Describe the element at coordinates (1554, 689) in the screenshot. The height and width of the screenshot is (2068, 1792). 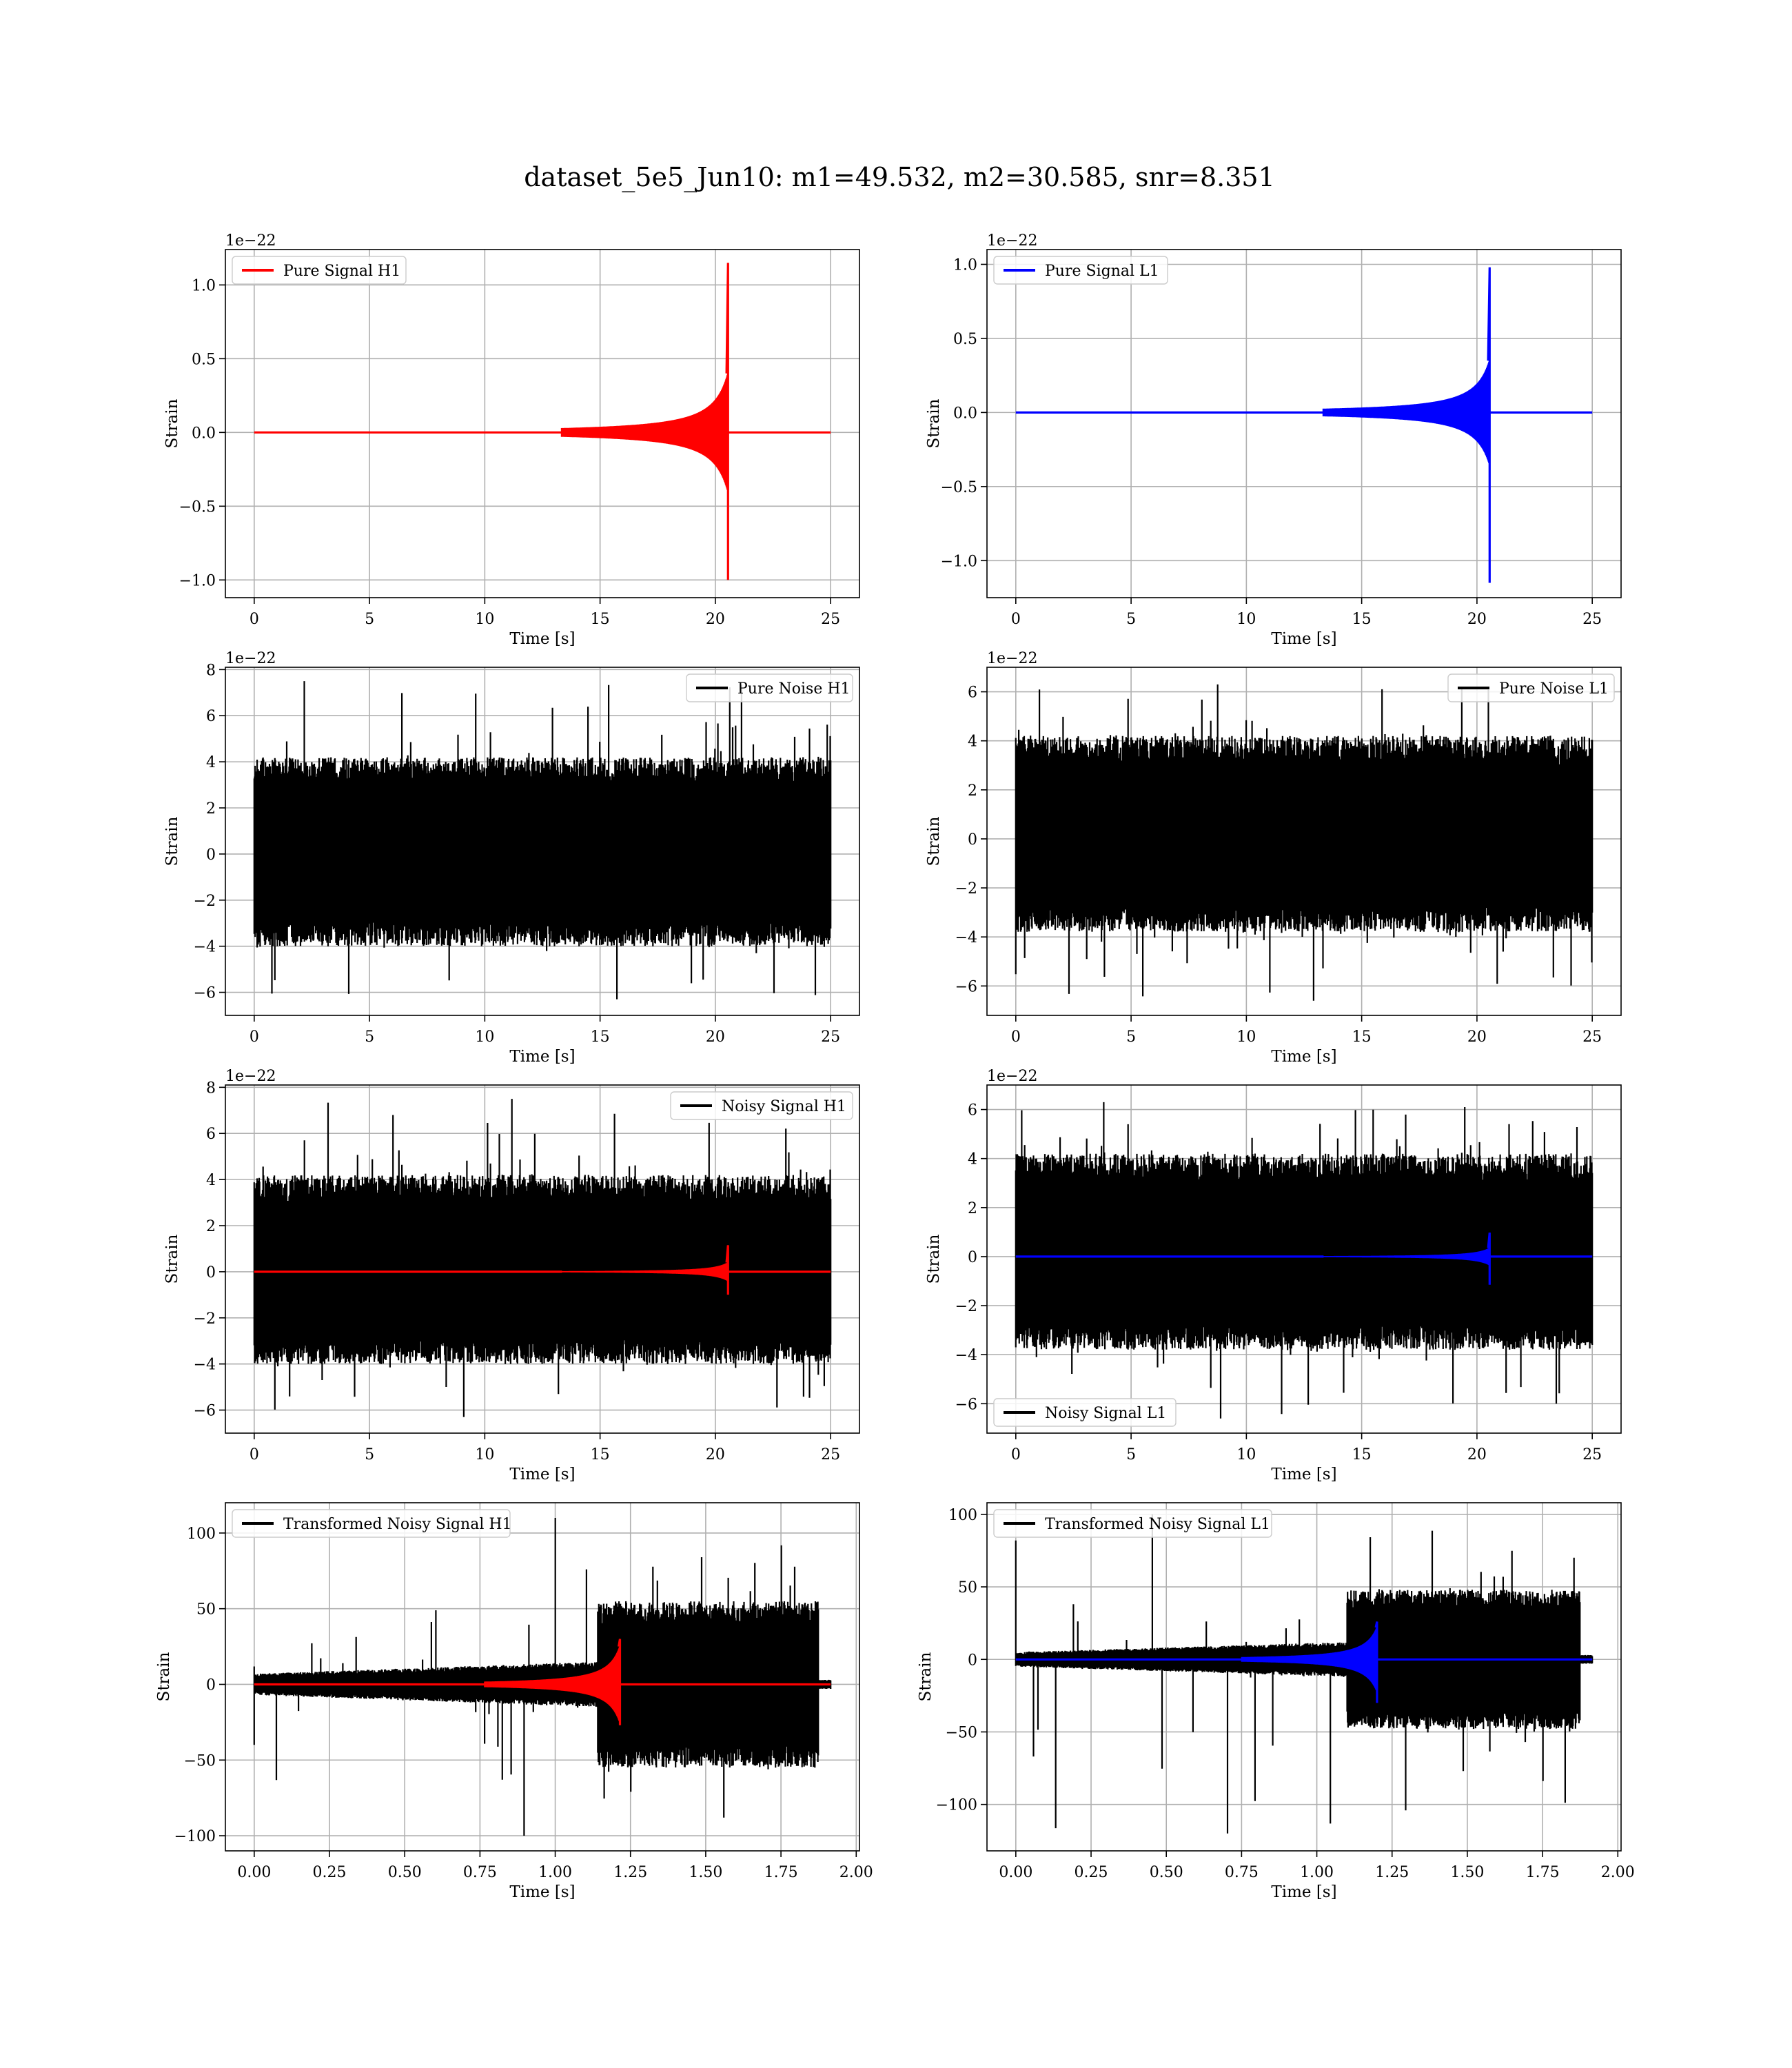
I see `legend-label: Pure Noise L1` at that location.